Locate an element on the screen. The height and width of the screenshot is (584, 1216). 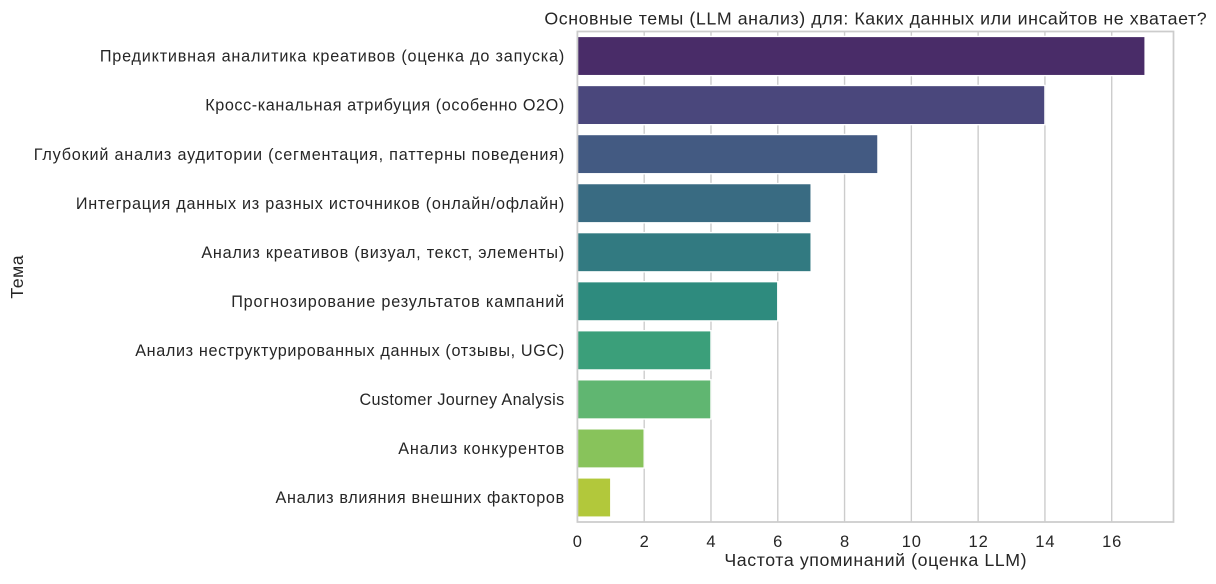
svg-text:Прогнозирование результатов ка: Прогнозирование результатов кампаний is located at coordinates (397, 302).